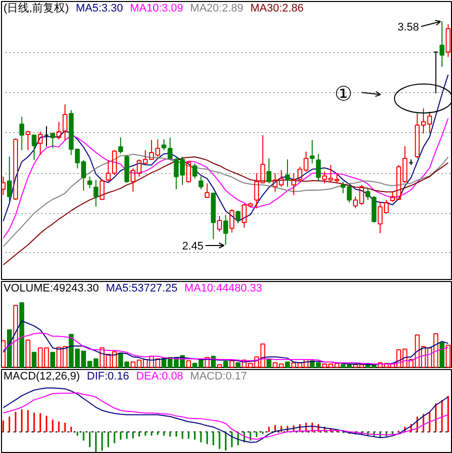 Image resolution: width=452 pixels, height=453 pixels. I want to click on chart-title: (日线,前复权), so click(36, 8).